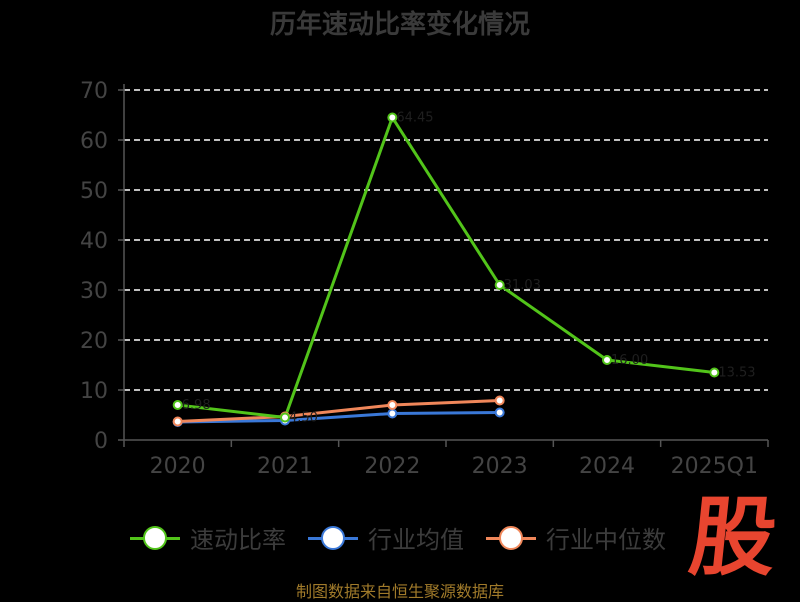 This screenshot has width=800, height=602. I want to click on data-label: 16.00, so click(629, 360).